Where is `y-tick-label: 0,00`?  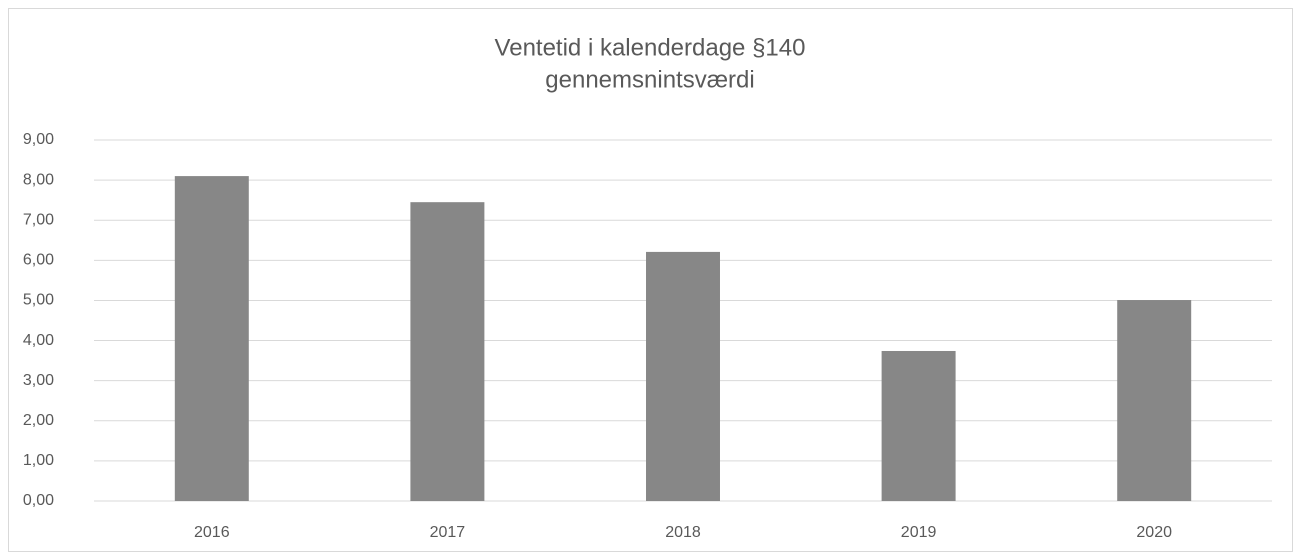
y-tick-label: 0,00 is located at coordinates (38, 500).